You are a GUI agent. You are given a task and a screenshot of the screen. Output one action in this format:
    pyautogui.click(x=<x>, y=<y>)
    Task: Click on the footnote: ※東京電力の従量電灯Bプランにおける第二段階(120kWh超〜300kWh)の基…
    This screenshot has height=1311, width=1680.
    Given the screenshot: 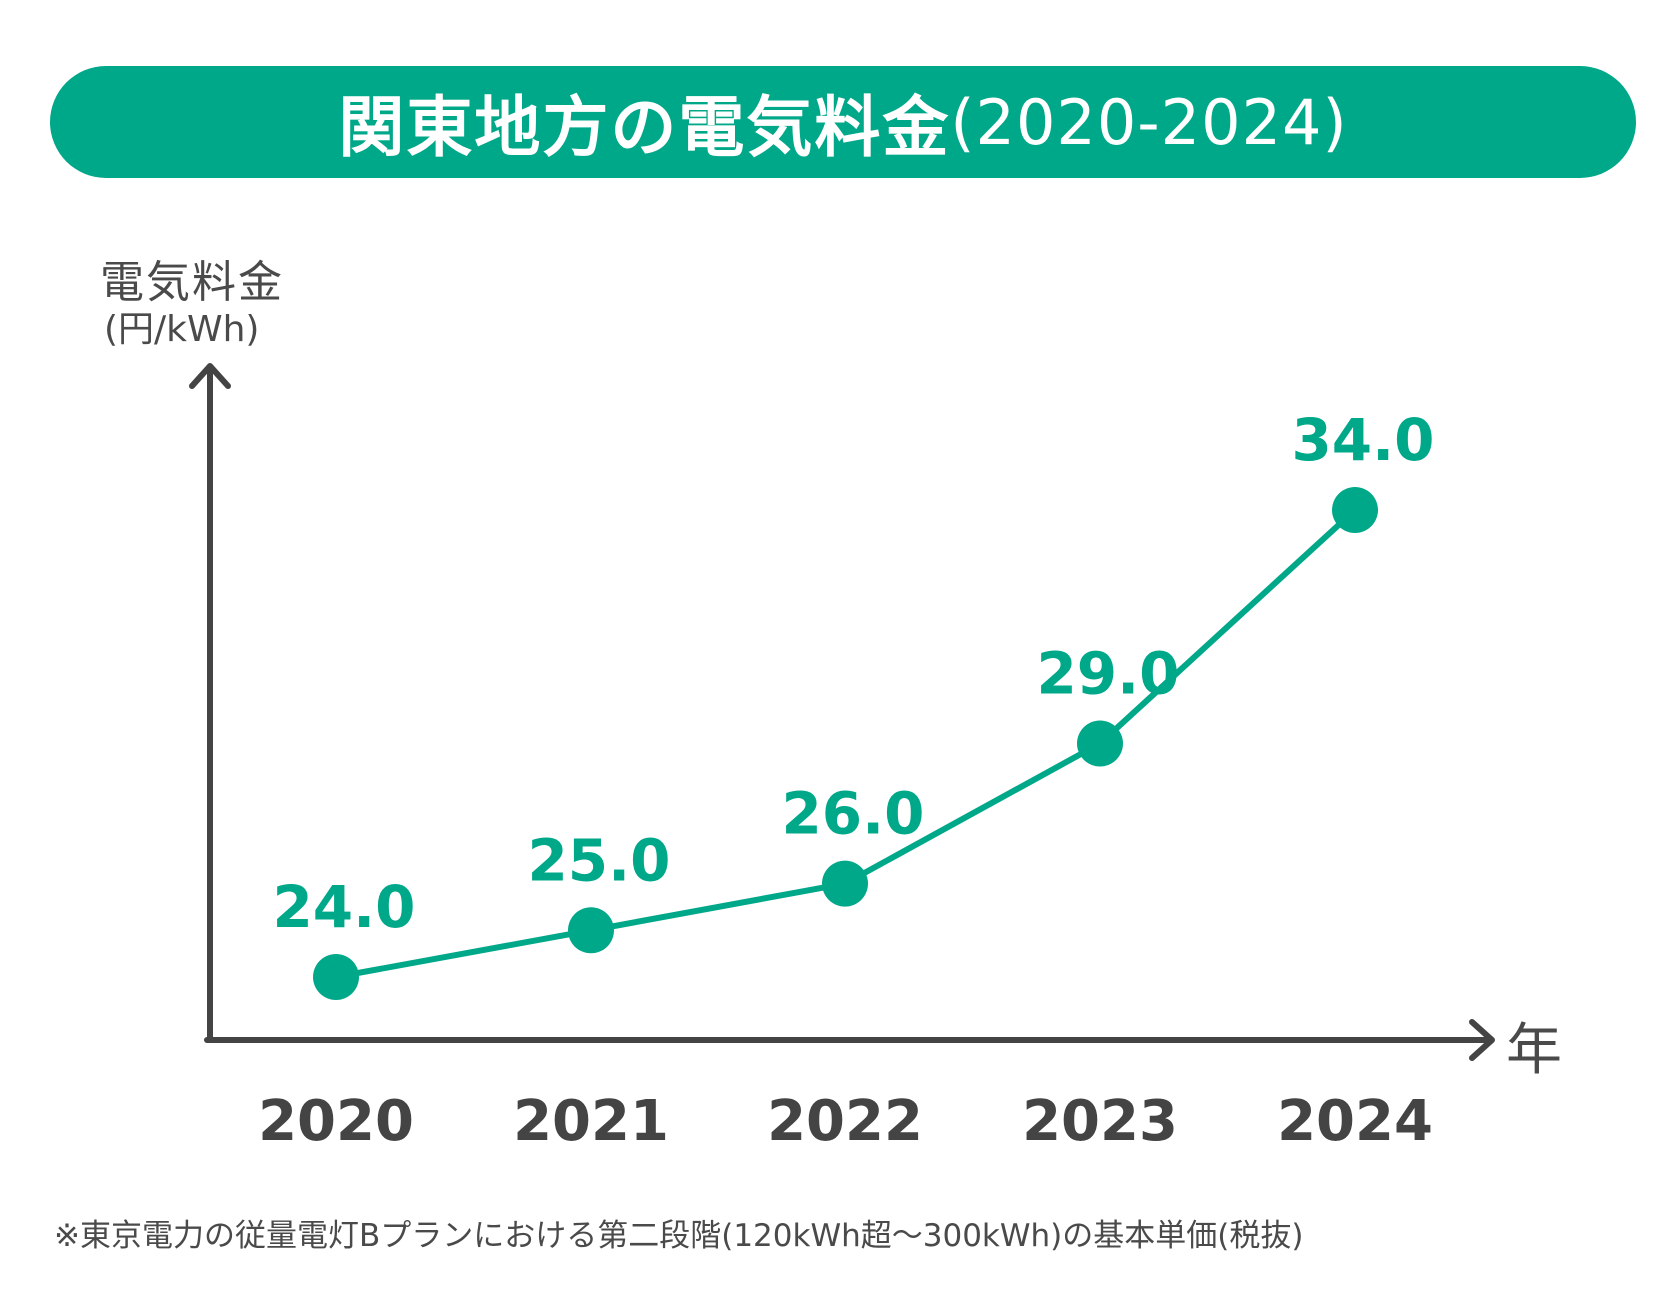 What is the action you would take?
    pyautogui.click(x=679, y=1236)
    